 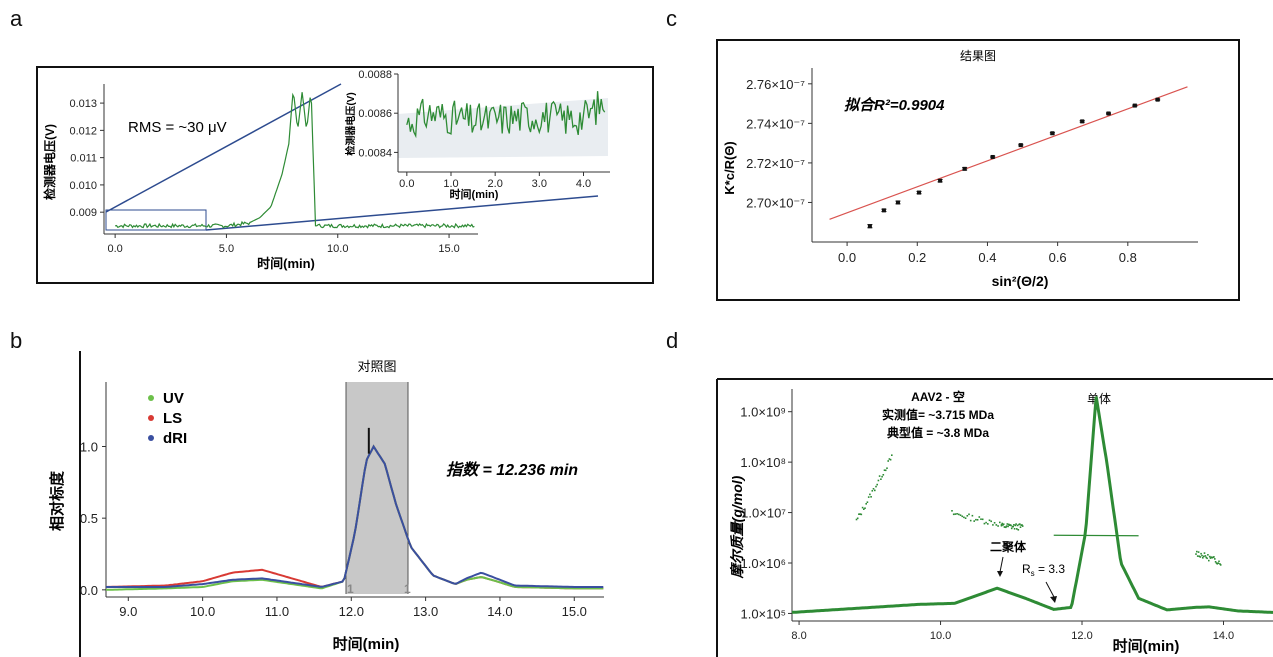 What do you see at coordinates (1001, 564) in the screenshot?
I see `d-dimer-arrow` at bounding box center [1001, 564].